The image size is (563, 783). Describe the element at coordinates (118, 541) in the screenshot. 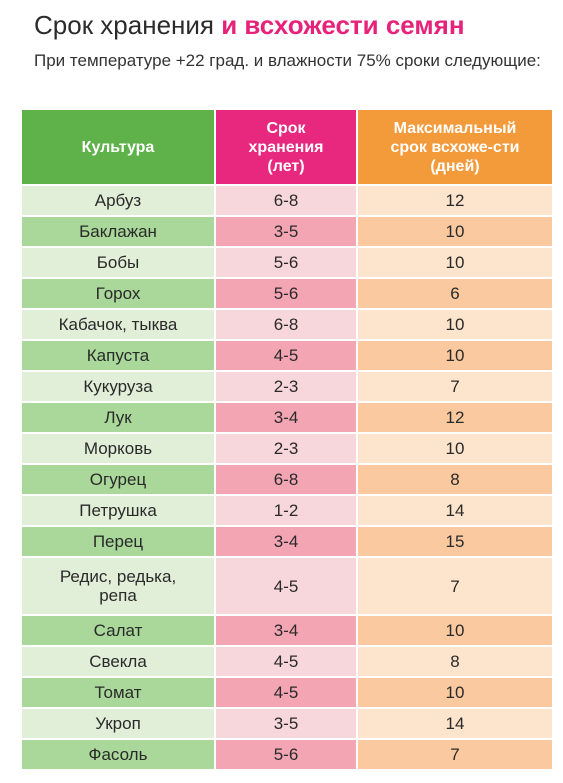

I see `crop-cell: Перец` at that location.